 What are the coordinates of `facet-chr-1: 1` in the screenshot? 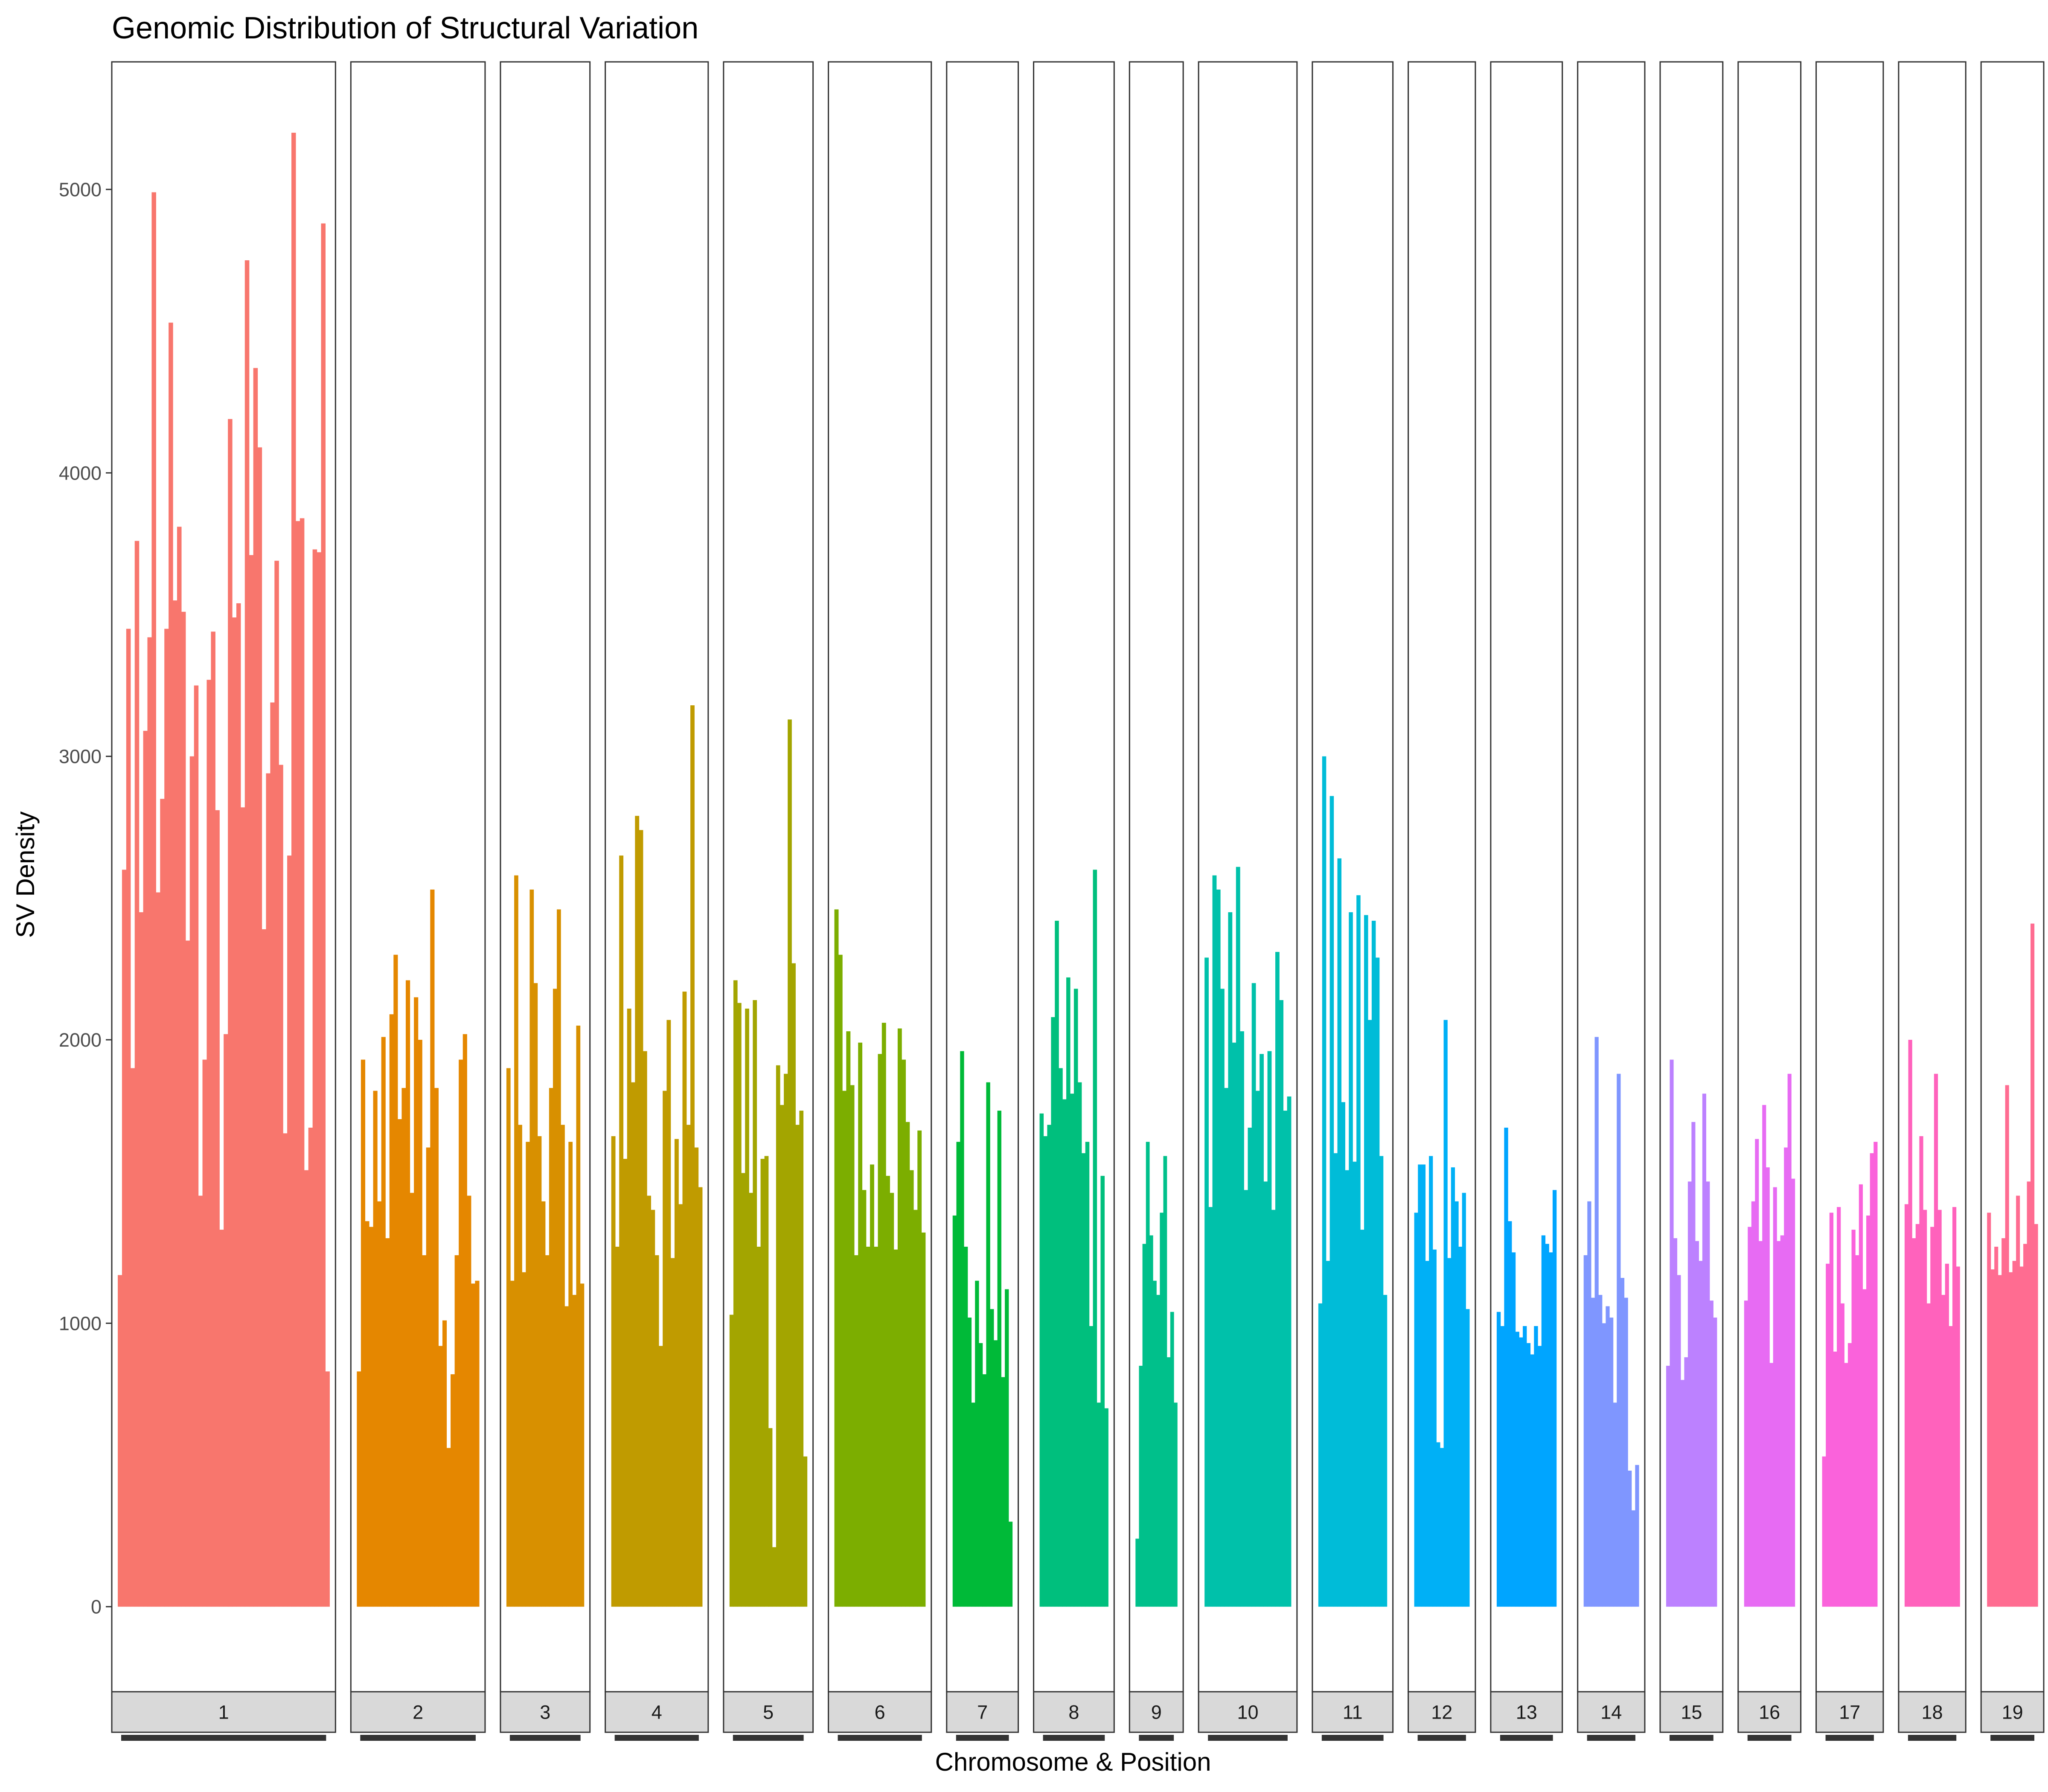 It's located at (224, 901).